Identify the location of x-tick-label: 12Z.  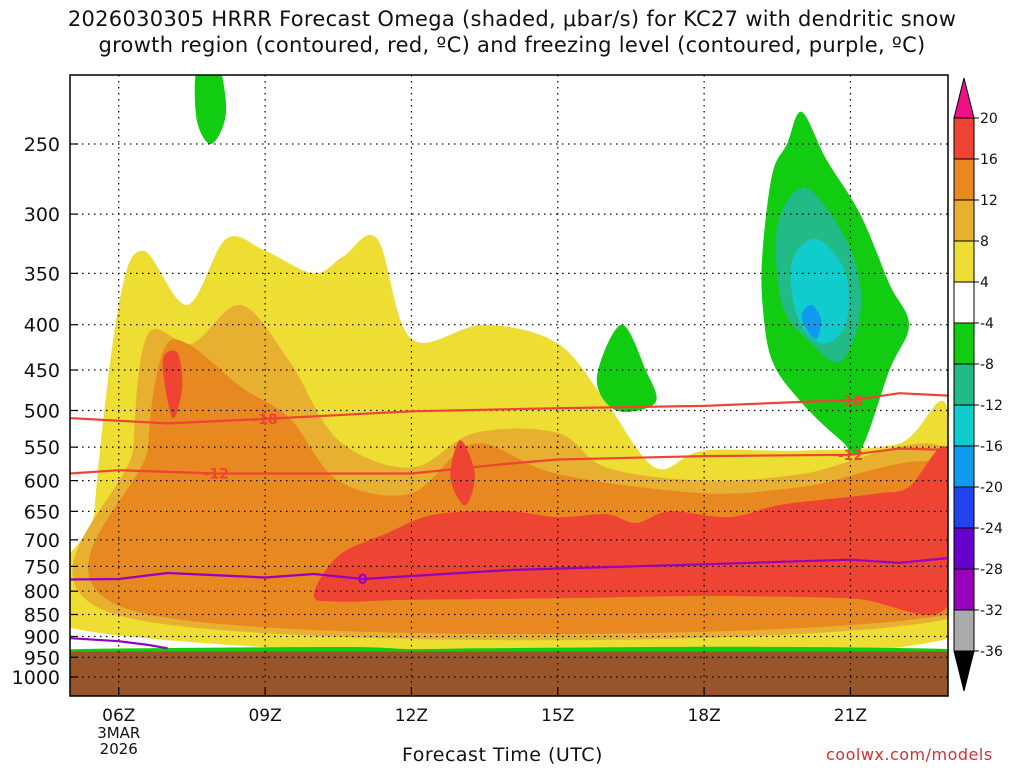
(411, 716).